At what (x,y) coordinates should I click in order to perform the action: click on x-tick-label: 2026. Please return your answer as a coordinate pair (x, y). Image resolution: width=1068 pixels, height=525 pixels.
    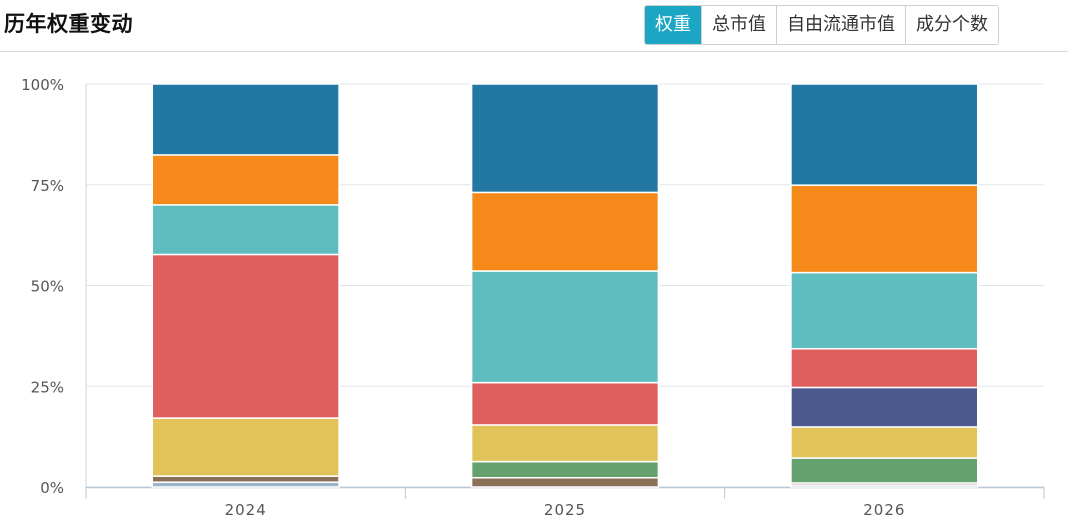
    Looking at the image, I should click on (884, 510).